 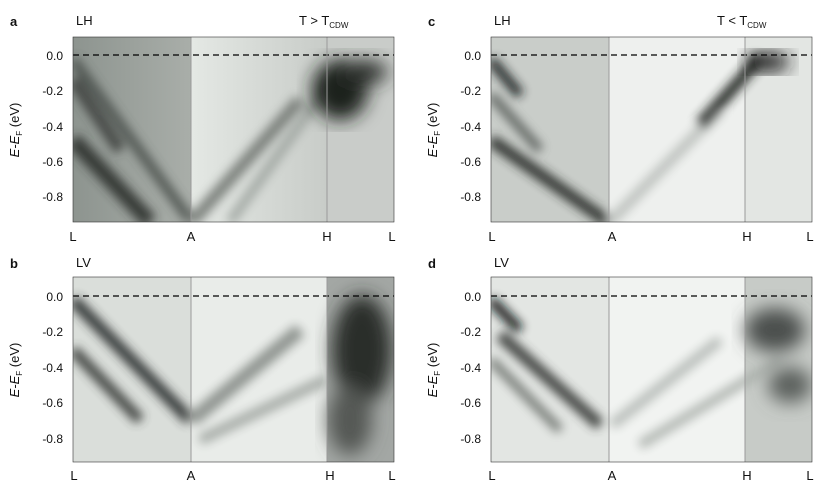 I want to click on panel-letter: b, so click(x=14, y=263).